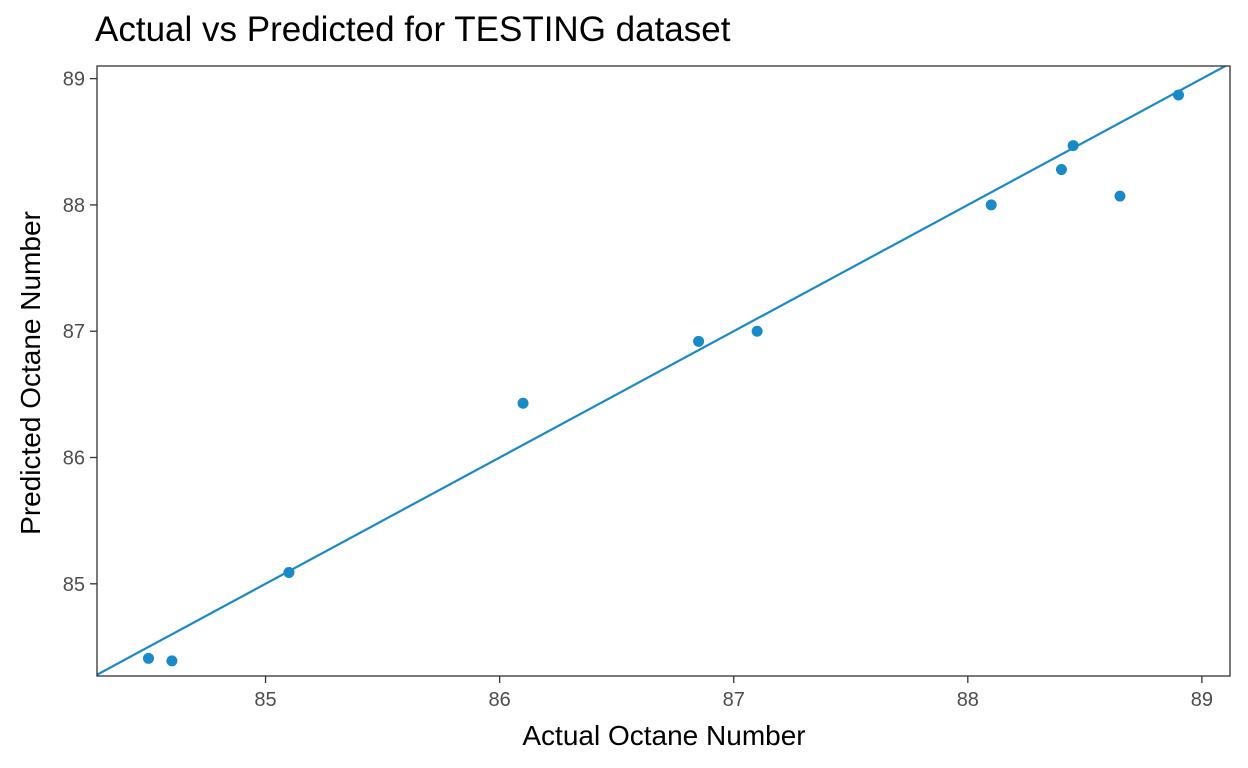 This screenshot has width=1248, height=768. What do you see at coordinates (74, 206) in the screenshot?
I see `y-tick-label: 88` at bounding box center [74, 206].